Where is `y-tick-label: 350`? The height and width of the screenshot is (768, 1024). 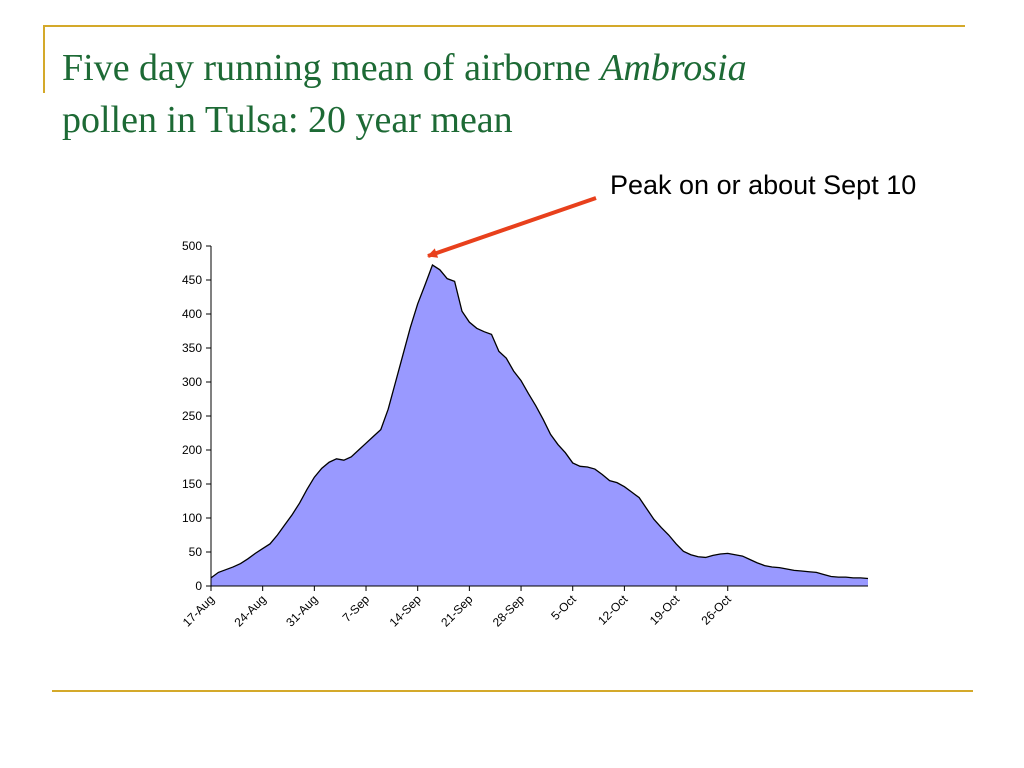 y-tick-label: 350 is located at coordinates (192, 348).